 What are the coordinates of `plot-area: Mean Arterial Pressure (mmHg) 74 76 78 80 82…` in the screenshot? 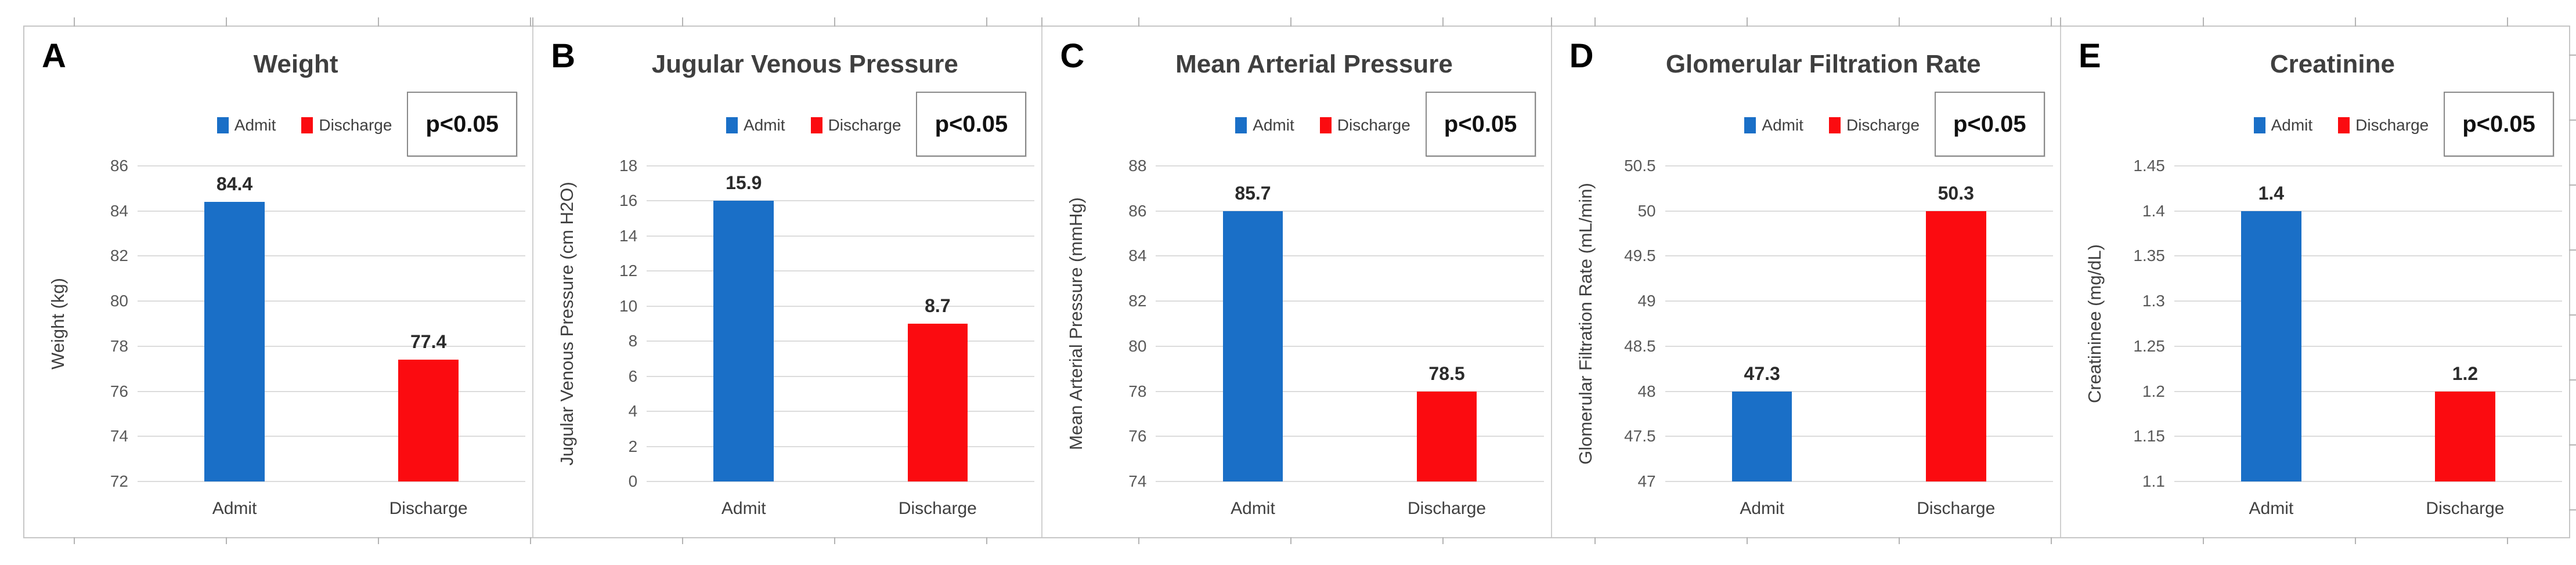 It's located at (1296, 338).